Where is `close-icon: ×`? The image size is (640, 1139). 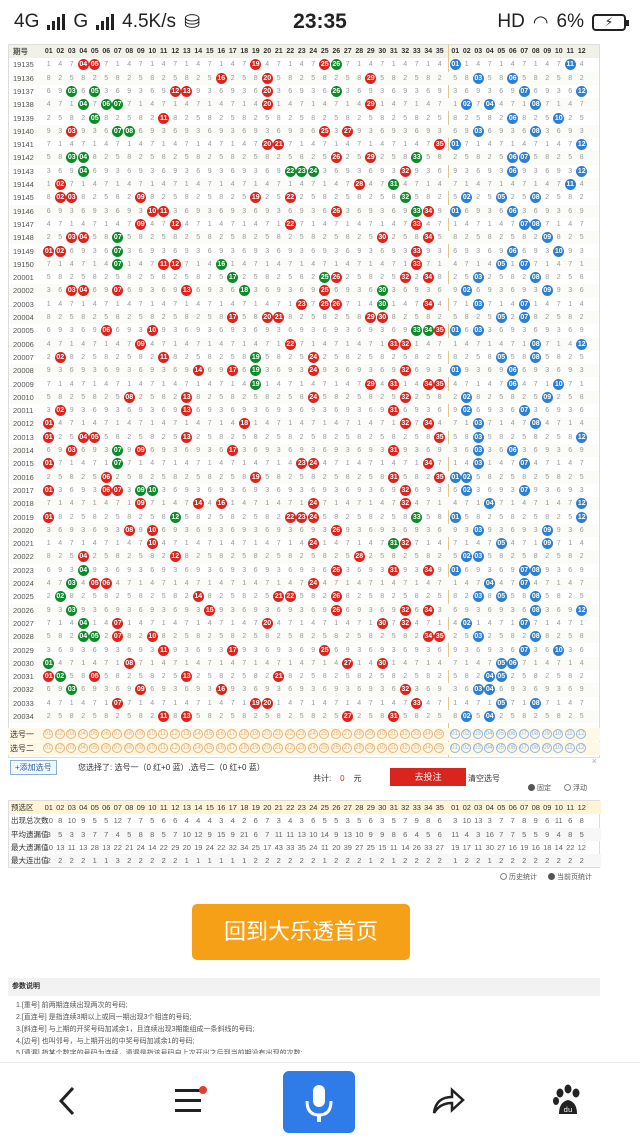 close-icon: × is located at coordinates (594, 761).